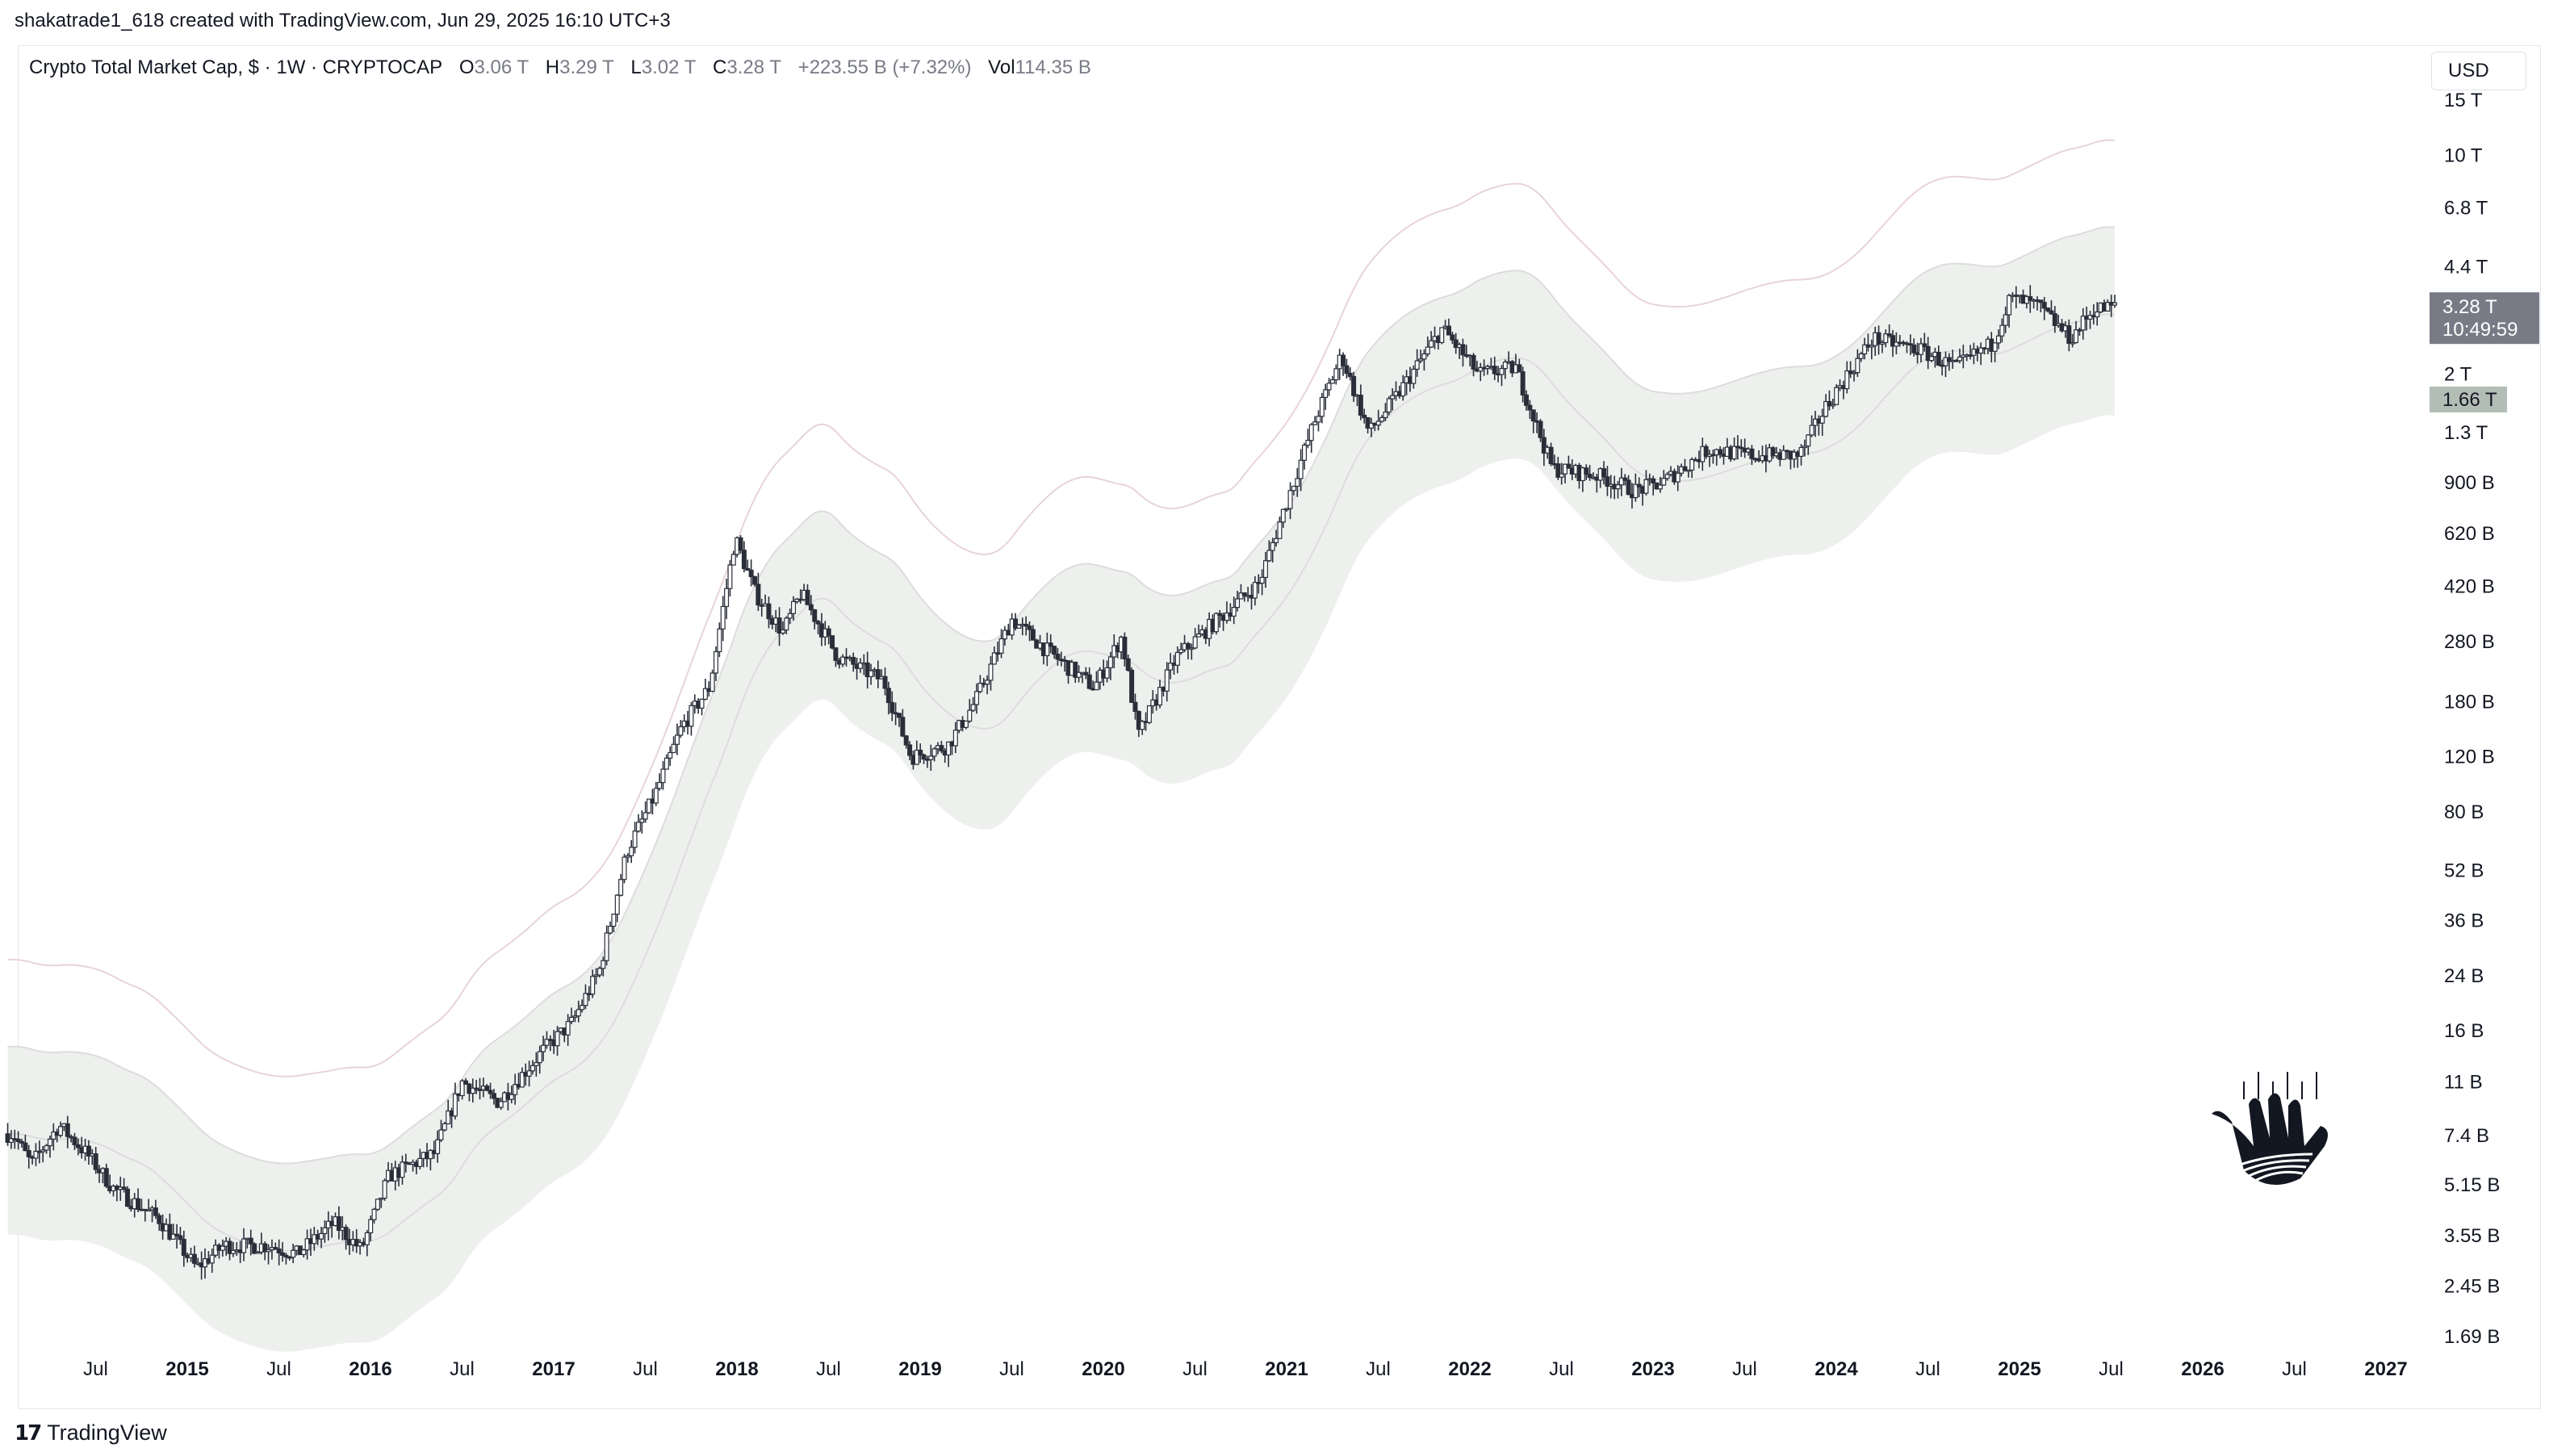 The image size is (2549, 1456). Describe the element at coordinates (2478, 71) in the screenshot. I see `currency-button: USD` at that location.